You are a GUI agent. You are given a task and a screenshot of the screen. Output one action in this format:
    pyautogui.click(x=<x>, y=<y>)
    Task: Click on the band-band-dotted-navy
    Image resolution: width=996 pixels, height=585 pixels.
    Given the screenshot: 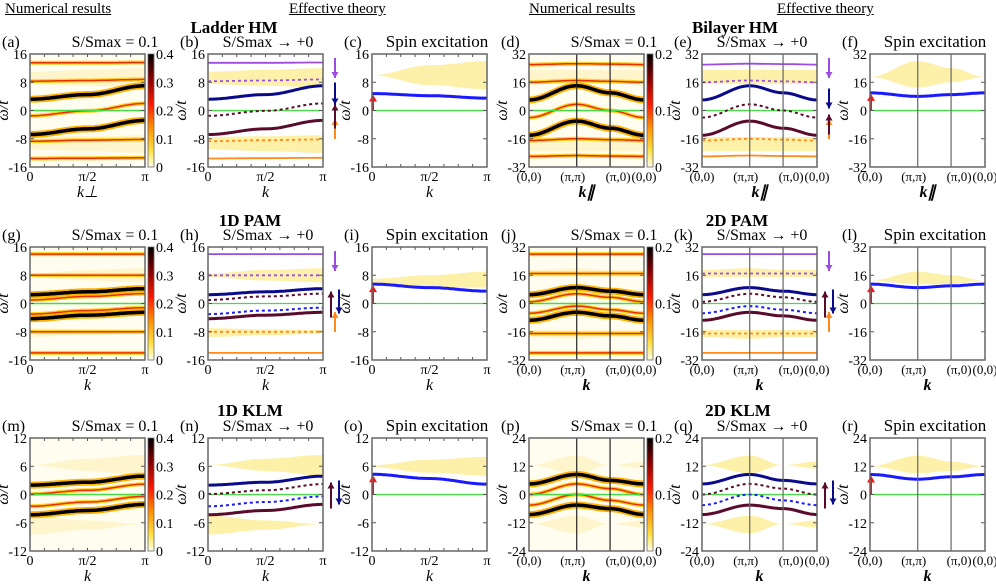 What is the action you would take?
    pyautogui.click(x=759, y=310)
    